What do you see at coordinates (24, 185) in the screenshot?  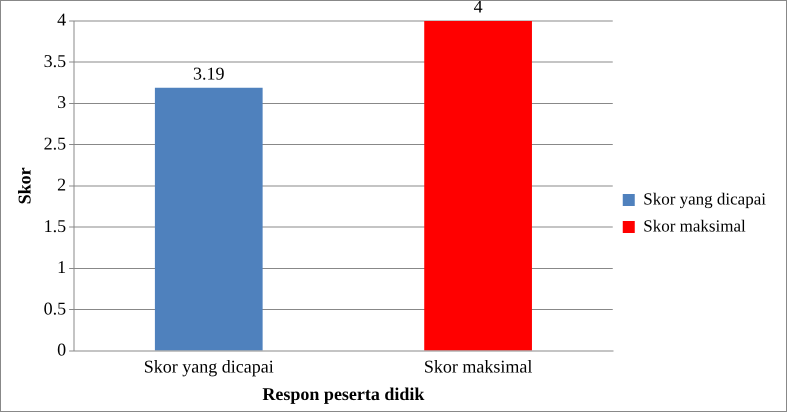 I see `y-axis-title: Skor` at bounding box center [24, 185].